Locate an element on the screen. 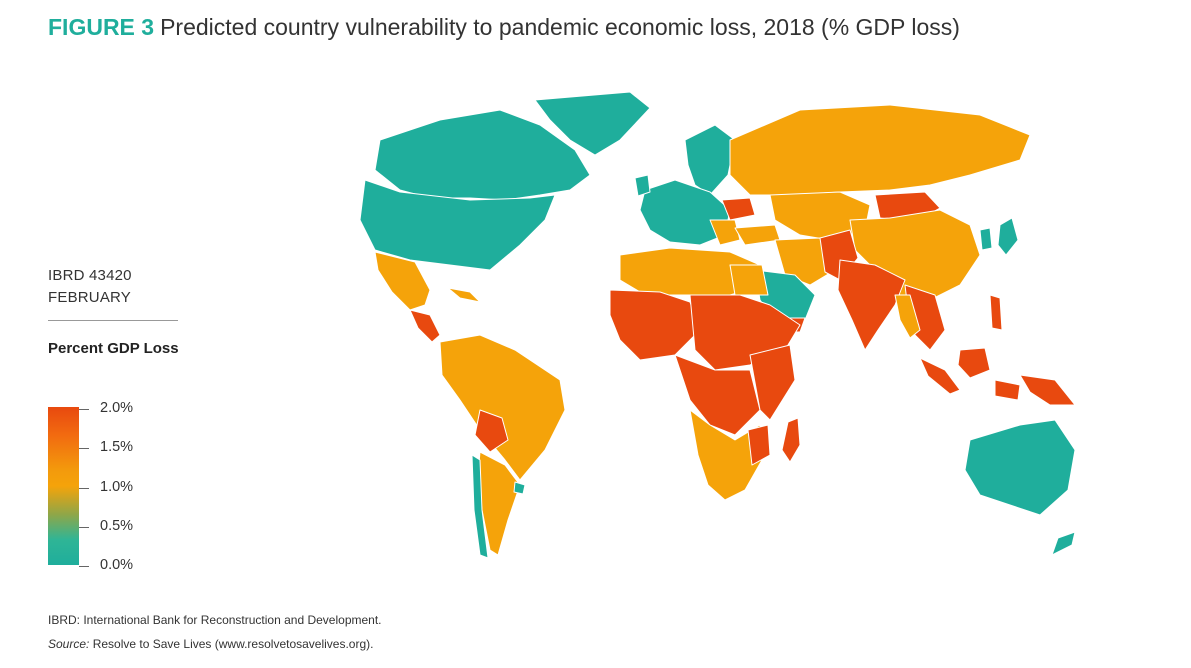  region-iran-iraq is located at coordinates (805, 261).